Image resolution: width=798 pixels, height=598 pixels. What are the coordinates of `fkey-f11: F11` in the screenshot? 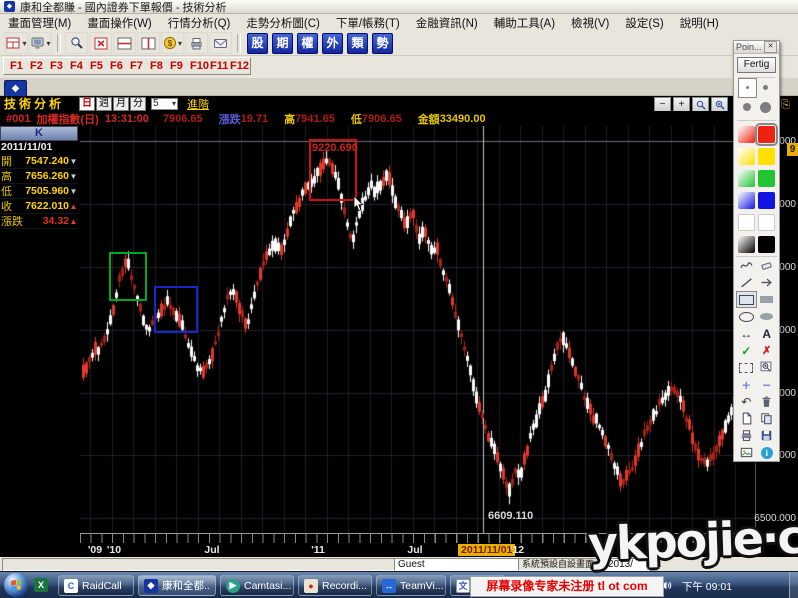 It's located at (219, 66).